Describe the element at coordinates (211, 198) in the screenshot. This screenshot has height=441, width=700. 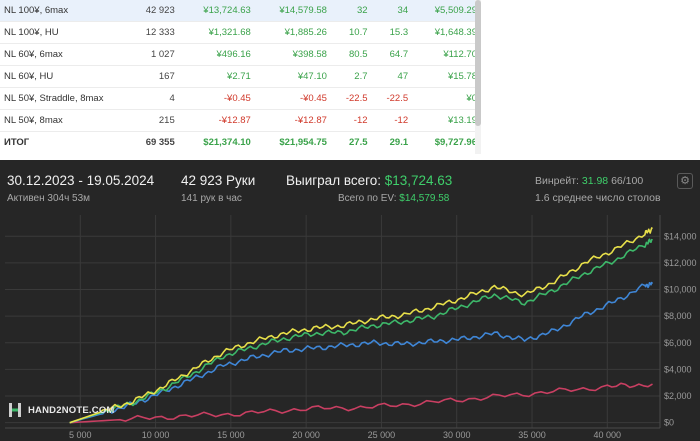
I see `hands-per-hour: 141 рук в час` at that location.